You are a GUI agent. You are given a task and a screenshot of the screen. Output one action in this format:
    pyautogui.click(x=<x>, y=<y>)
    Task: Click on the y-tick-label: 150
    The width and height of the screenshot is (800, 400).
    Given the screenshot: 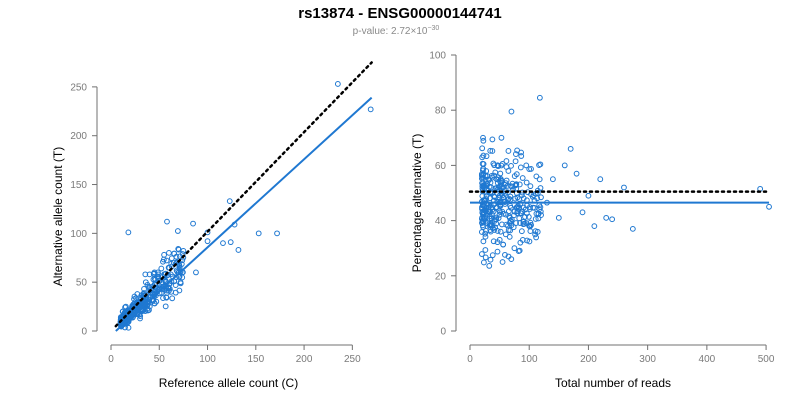 What is the action you would take?
    pyautogui.click(x=78, y=185)
    